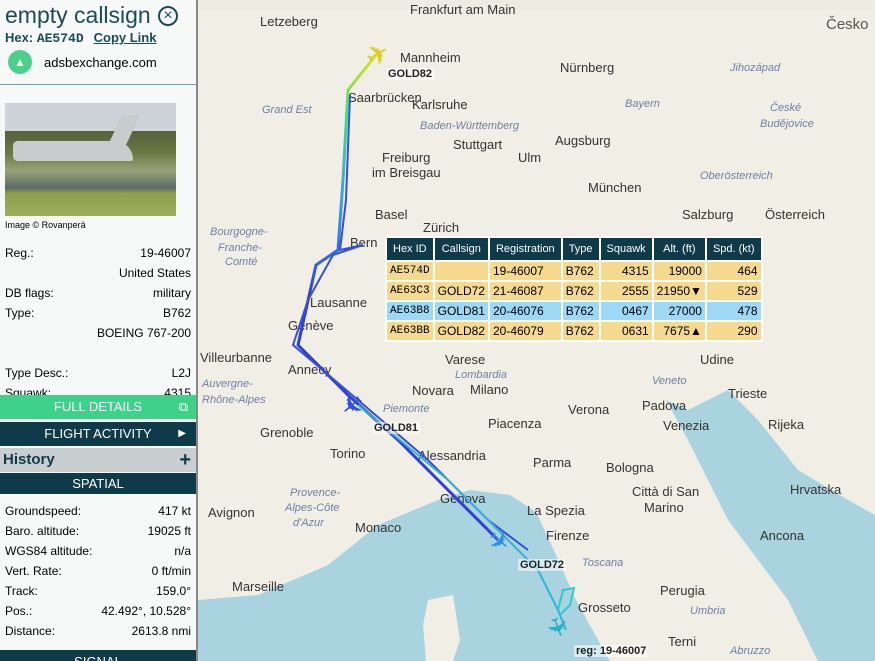 This screenshot has width=875, height=661. What do you see at coordinates (556, 510) in the screenshot?
I see `place-label: La Spezia` at bounding box center [556, 510].